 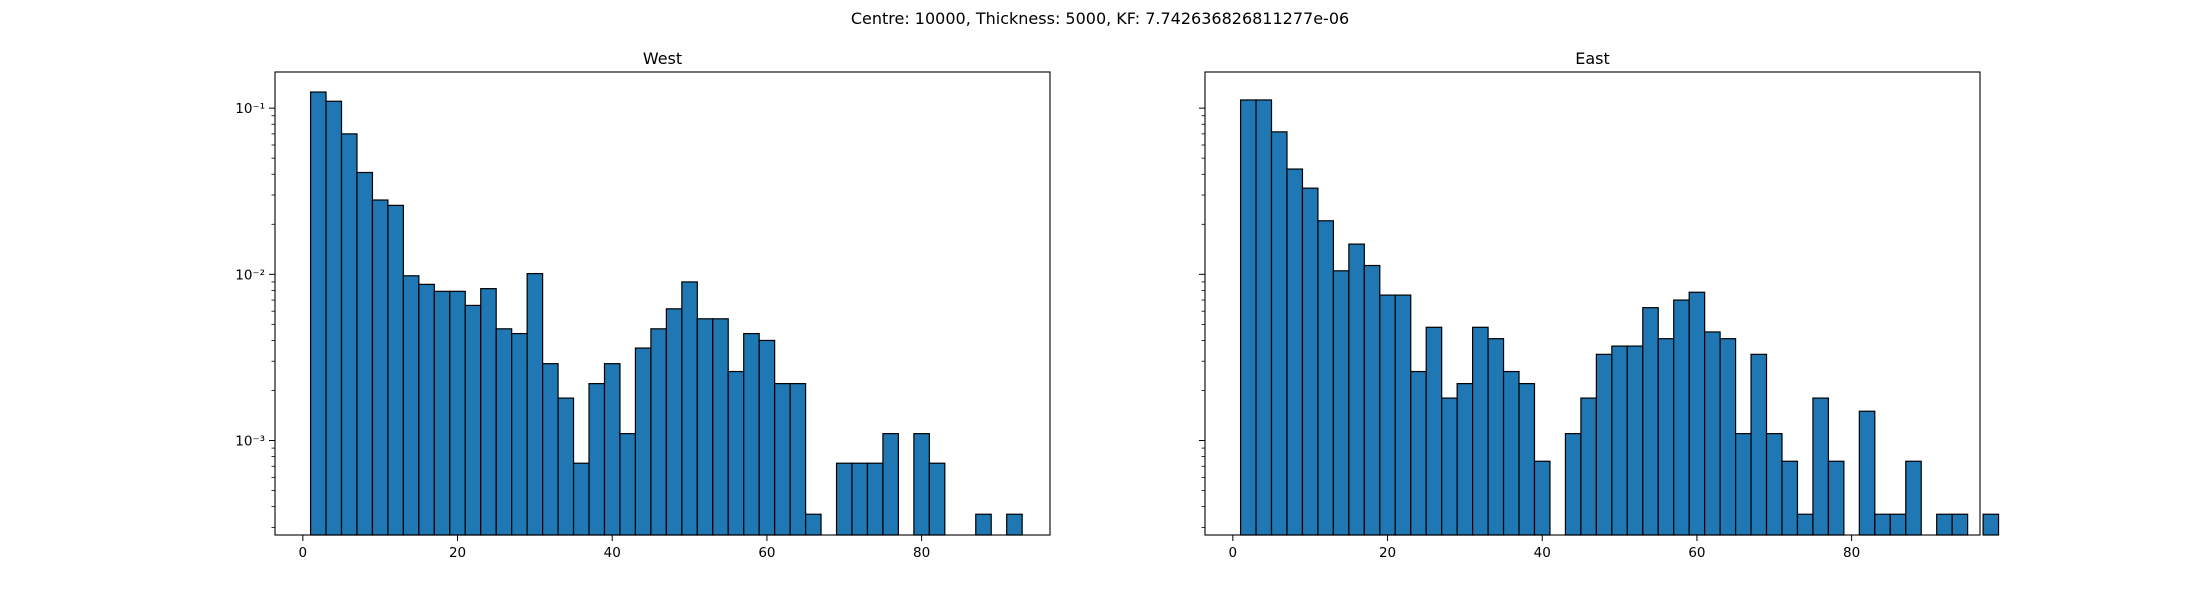 I want to click on y-tick-label: 10⁻³, so click(x=250, y=442).